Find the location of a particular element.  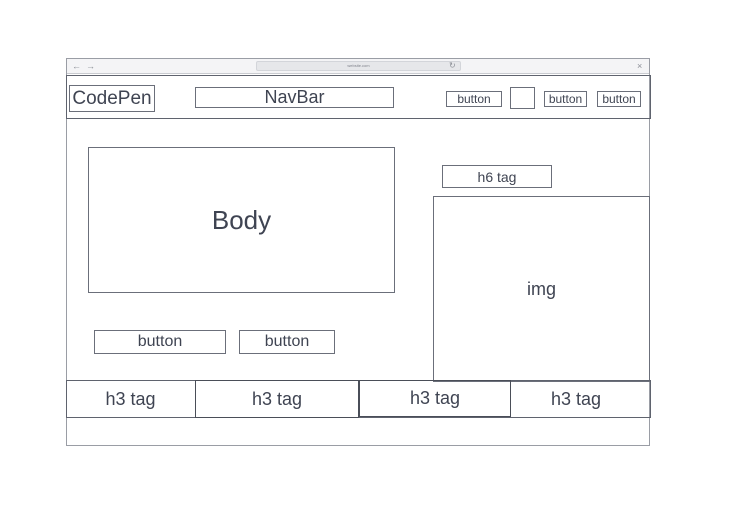

close-icon: × is located at coordinates (639, 66).